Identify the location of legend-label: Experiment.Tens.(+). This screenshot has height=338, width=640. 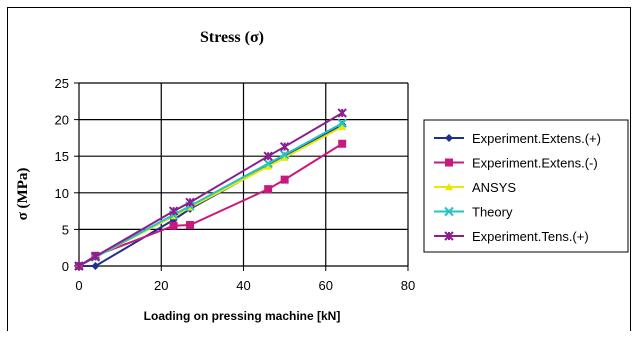
(530, 236).